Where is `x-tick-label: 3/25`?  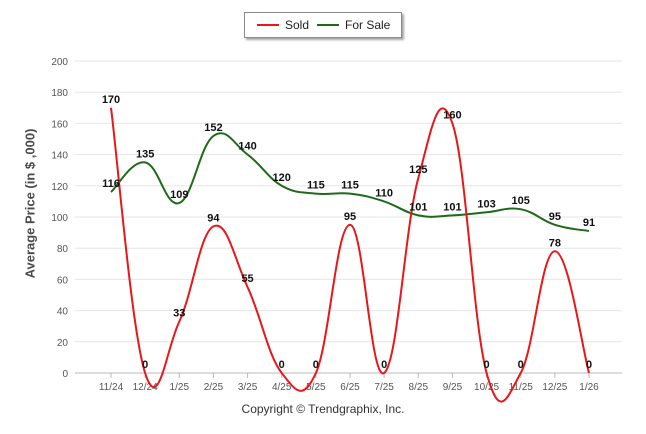
x-tick-label: 3/25 is located at coordinates (248, 387).